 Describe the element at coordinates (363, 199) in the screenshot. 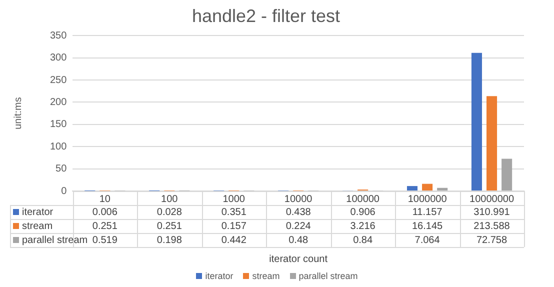

I see `x-tick-label: 100000` at that location.